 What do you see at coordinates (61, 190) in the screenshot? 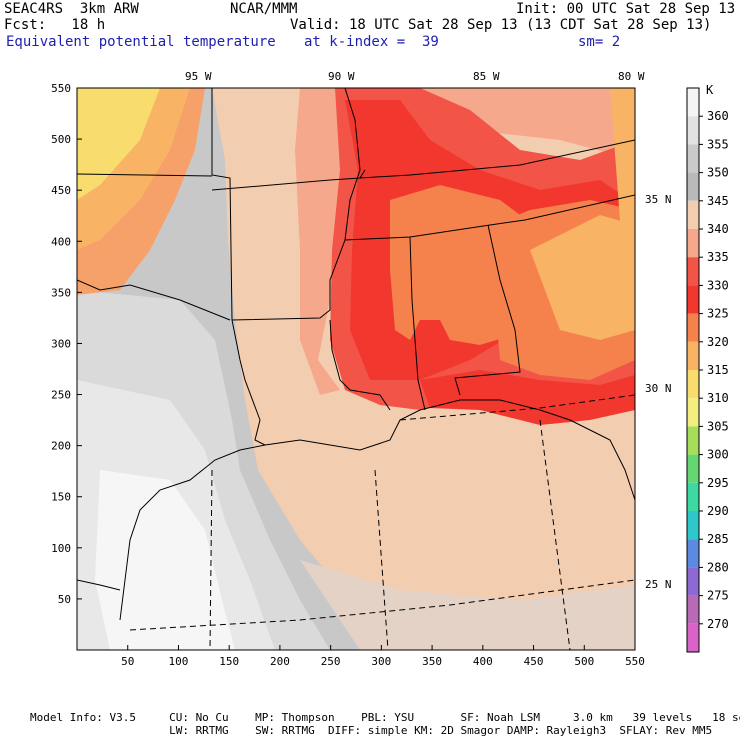
I see `y-tick-label: 450` at bounding box center [61, 190].